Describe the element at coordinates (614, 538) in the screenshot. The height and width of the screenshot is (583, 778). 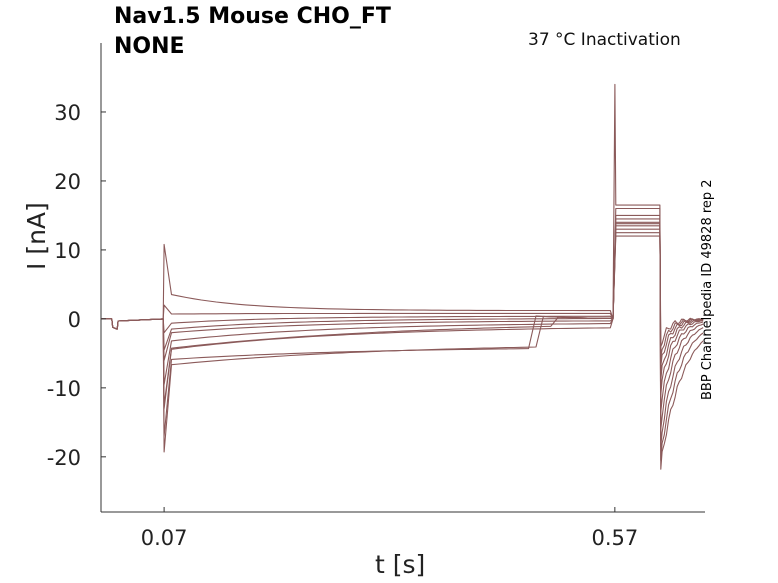
I see `x-tick-label: 0.57` at that location.